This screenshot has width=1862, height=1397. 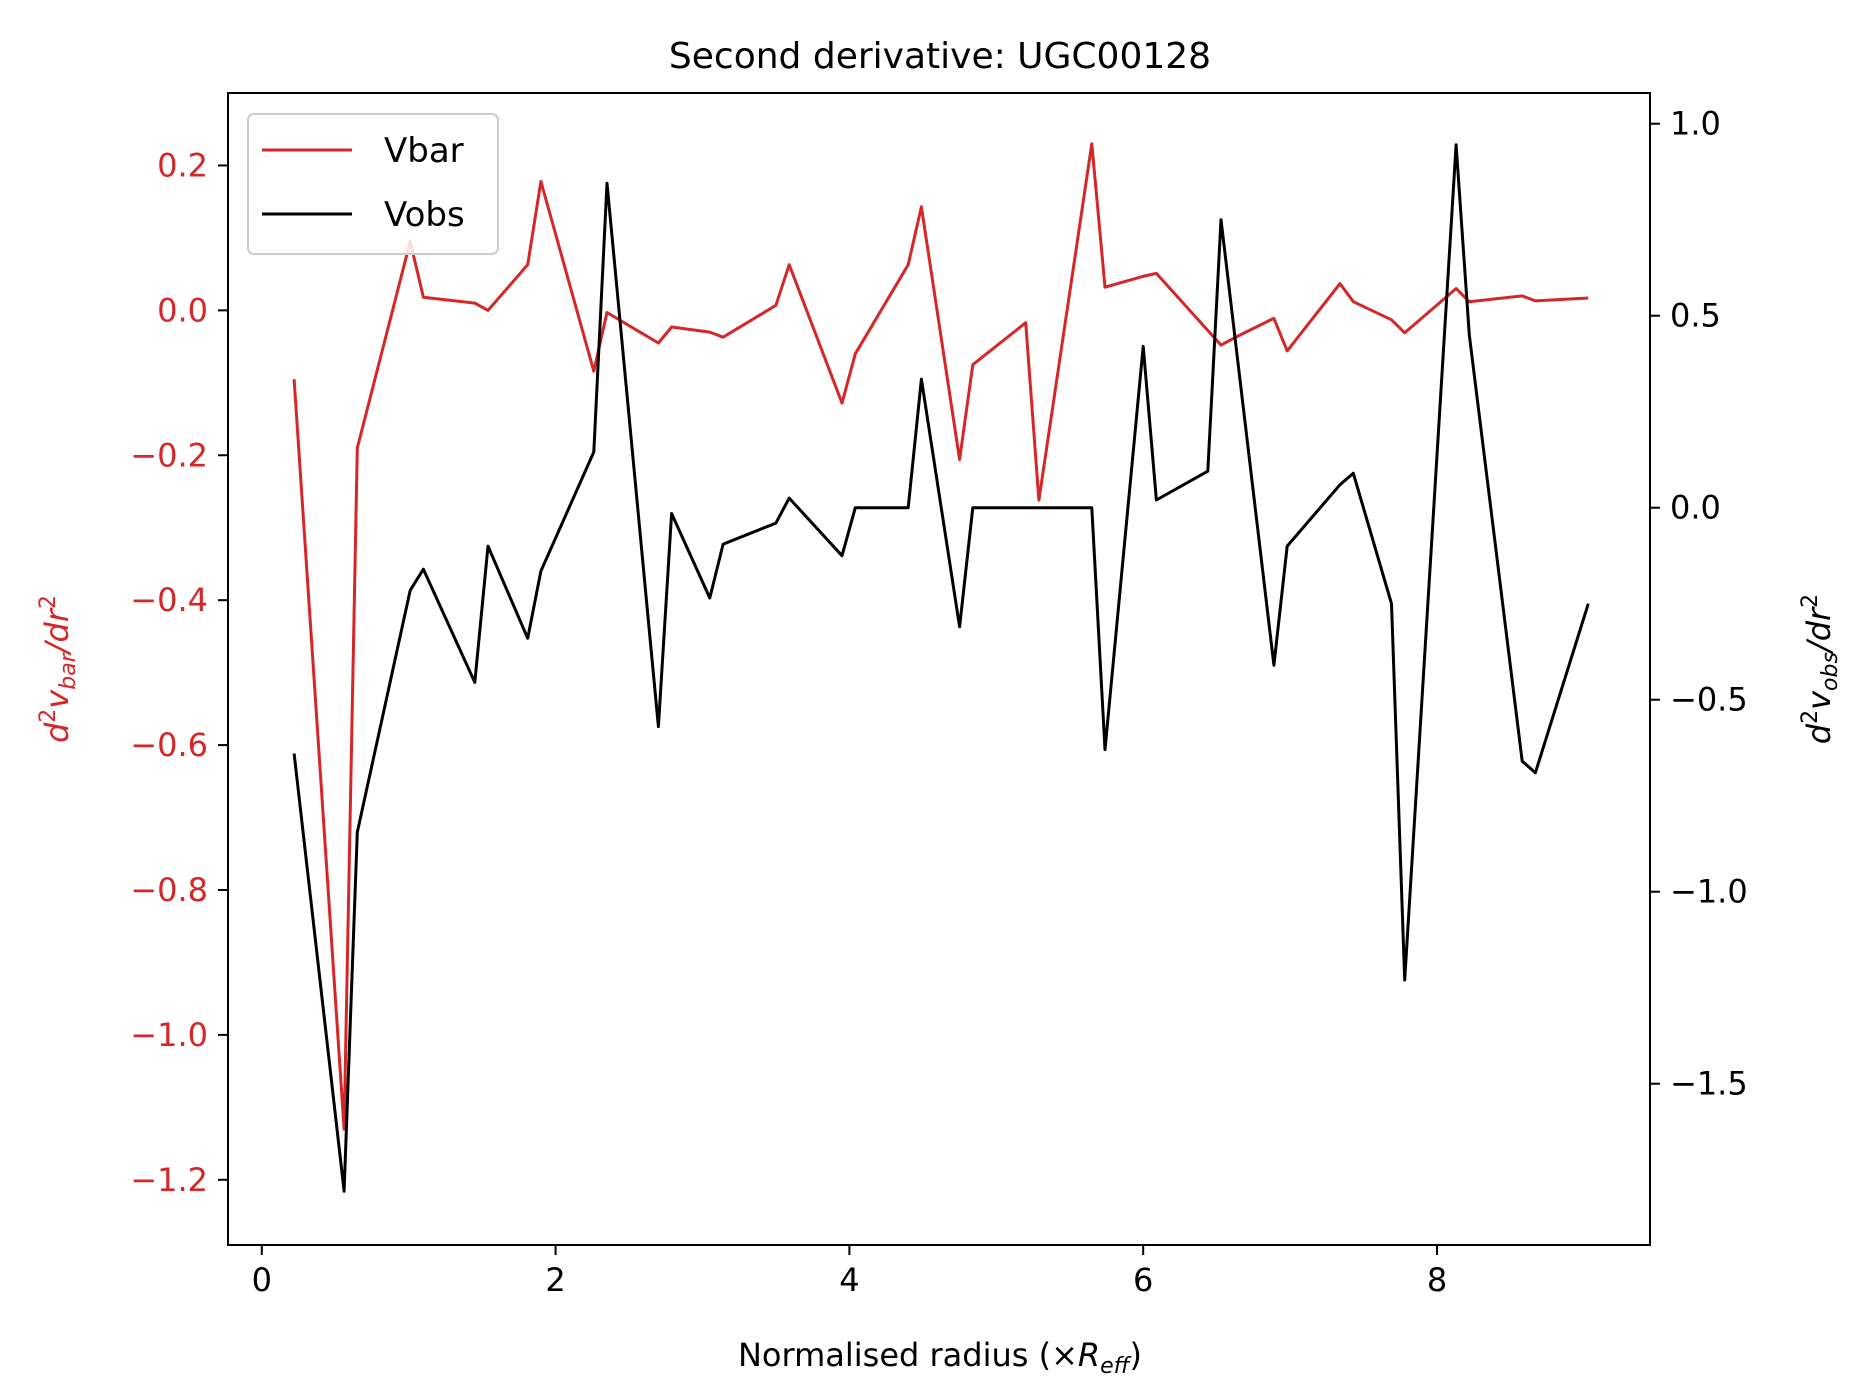 What do you see at coordinates (849, 1280) in the screenshot?
I see `x-tick-label: 4` at bounding box center [849, 1280].